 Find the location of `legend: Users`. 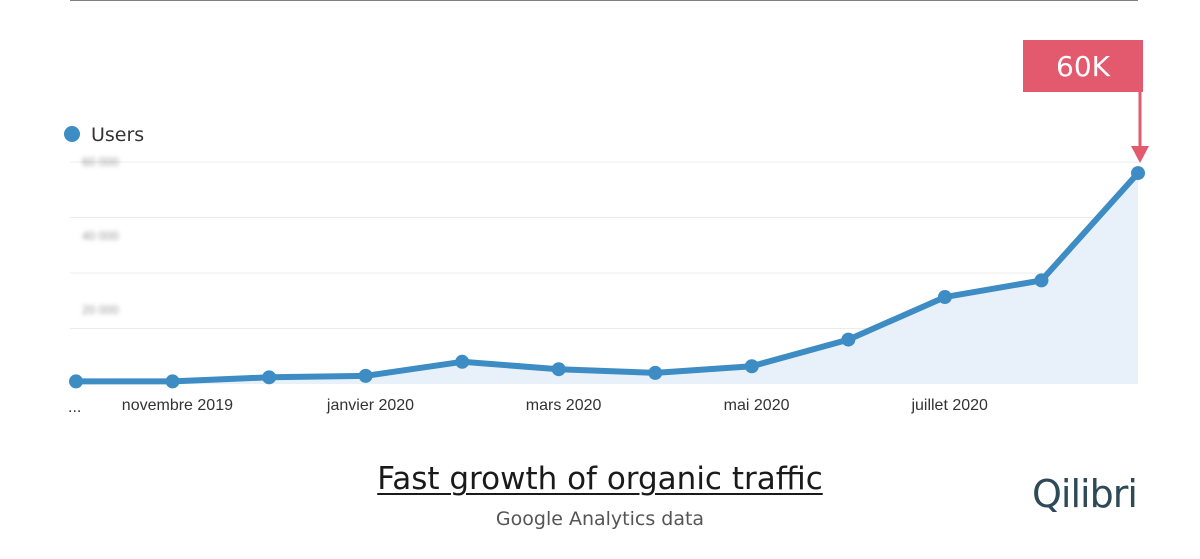

legend: Users is located at coordinates (104, 135).